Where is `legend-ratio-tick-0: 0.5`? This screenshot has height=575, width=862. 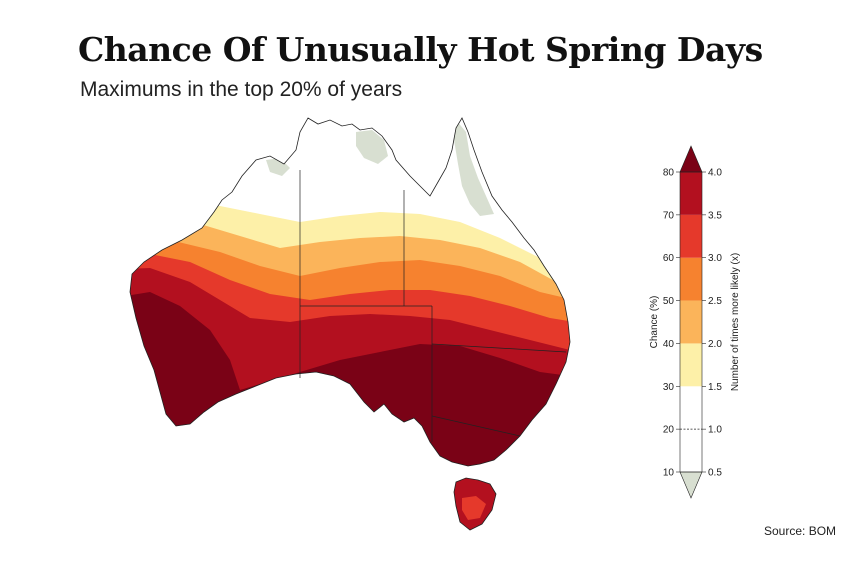 legend-ratio-tick-0: 0.5 is located at coordinates (715, 473).